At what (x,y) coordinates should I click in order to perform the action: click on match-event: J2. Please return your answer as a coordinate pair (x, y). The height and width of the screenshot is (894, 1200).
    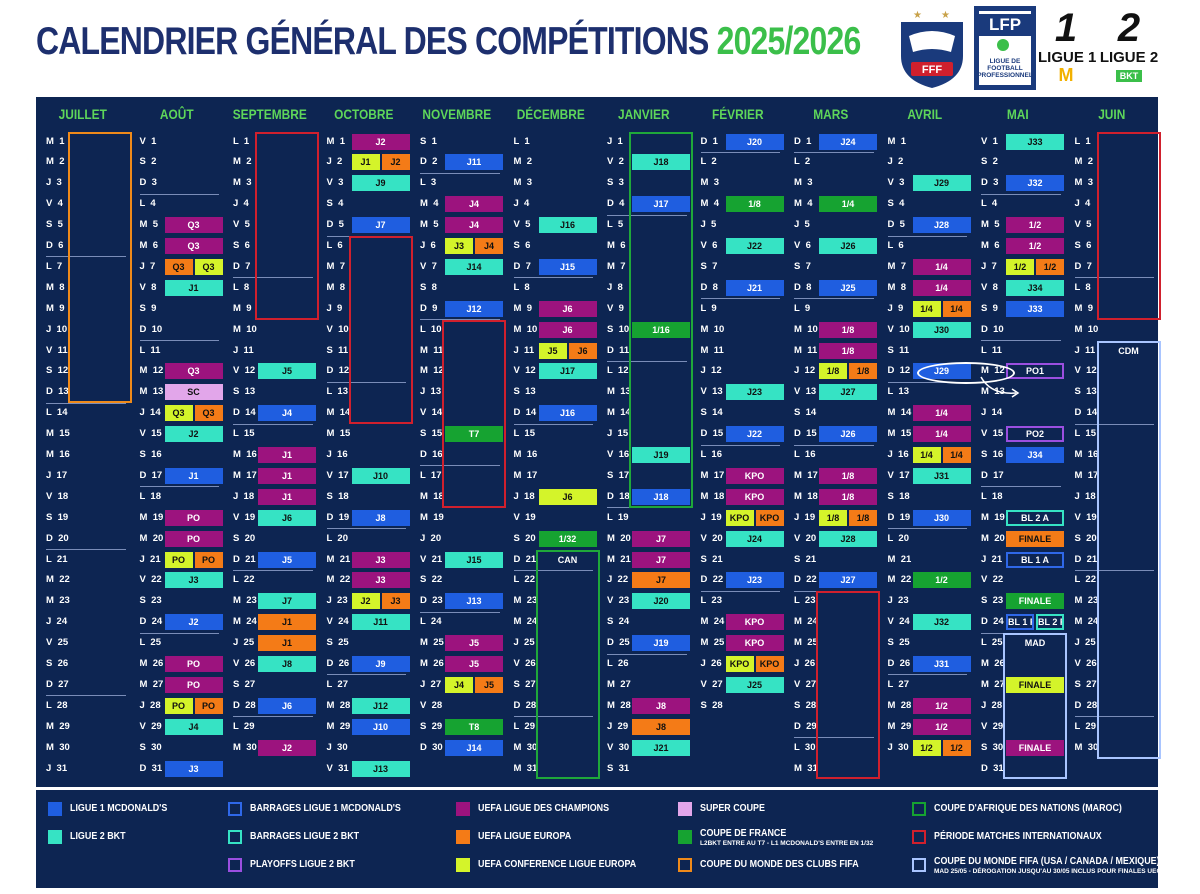
    Looking at the image, I should click on (193, 622).